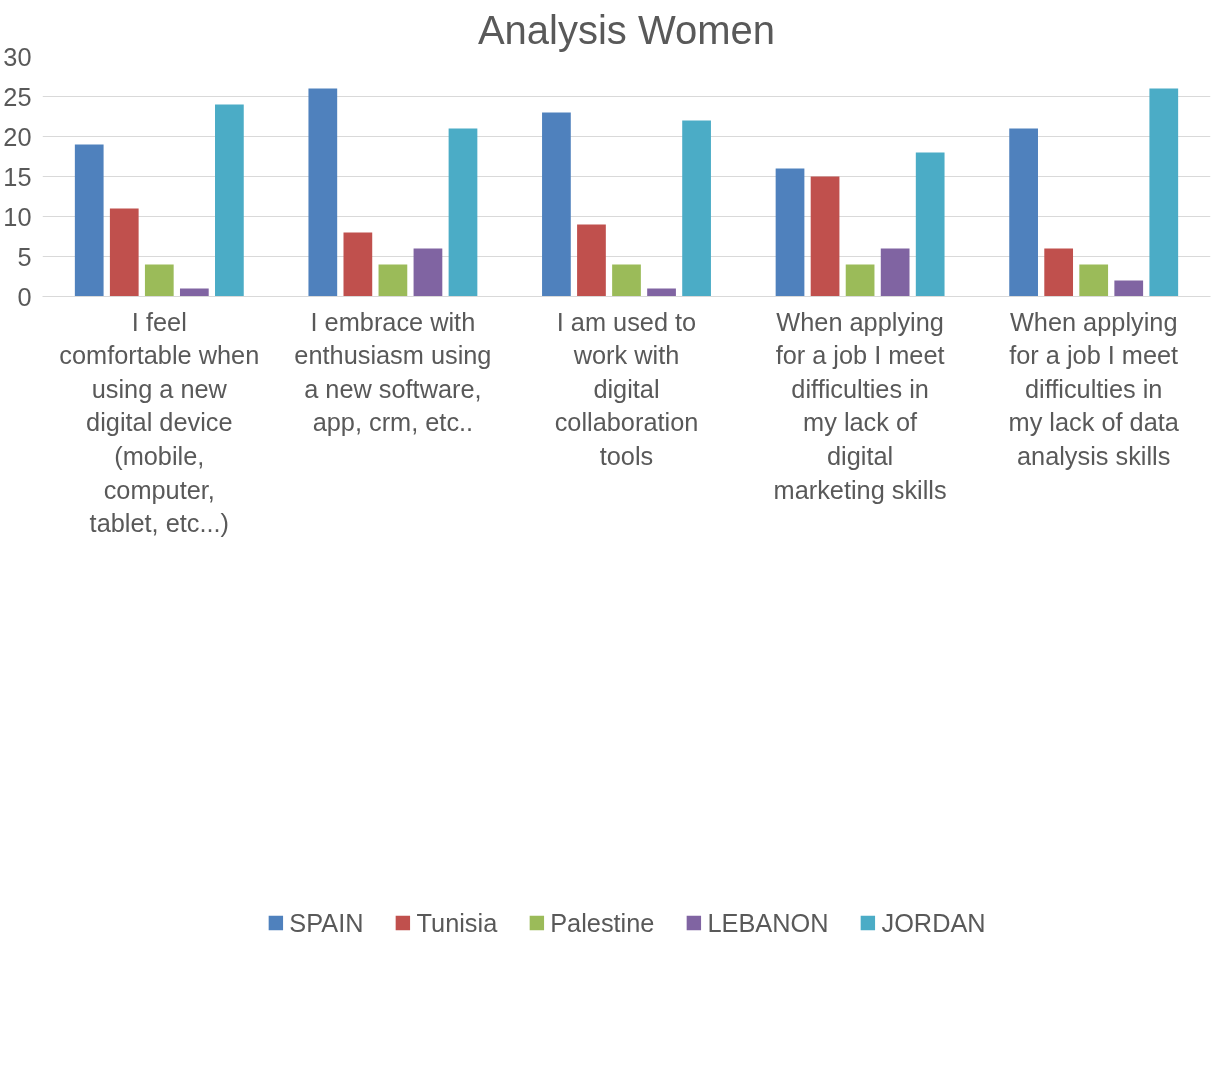  I want to click on y-tick-label: 10, so click(17, 216).